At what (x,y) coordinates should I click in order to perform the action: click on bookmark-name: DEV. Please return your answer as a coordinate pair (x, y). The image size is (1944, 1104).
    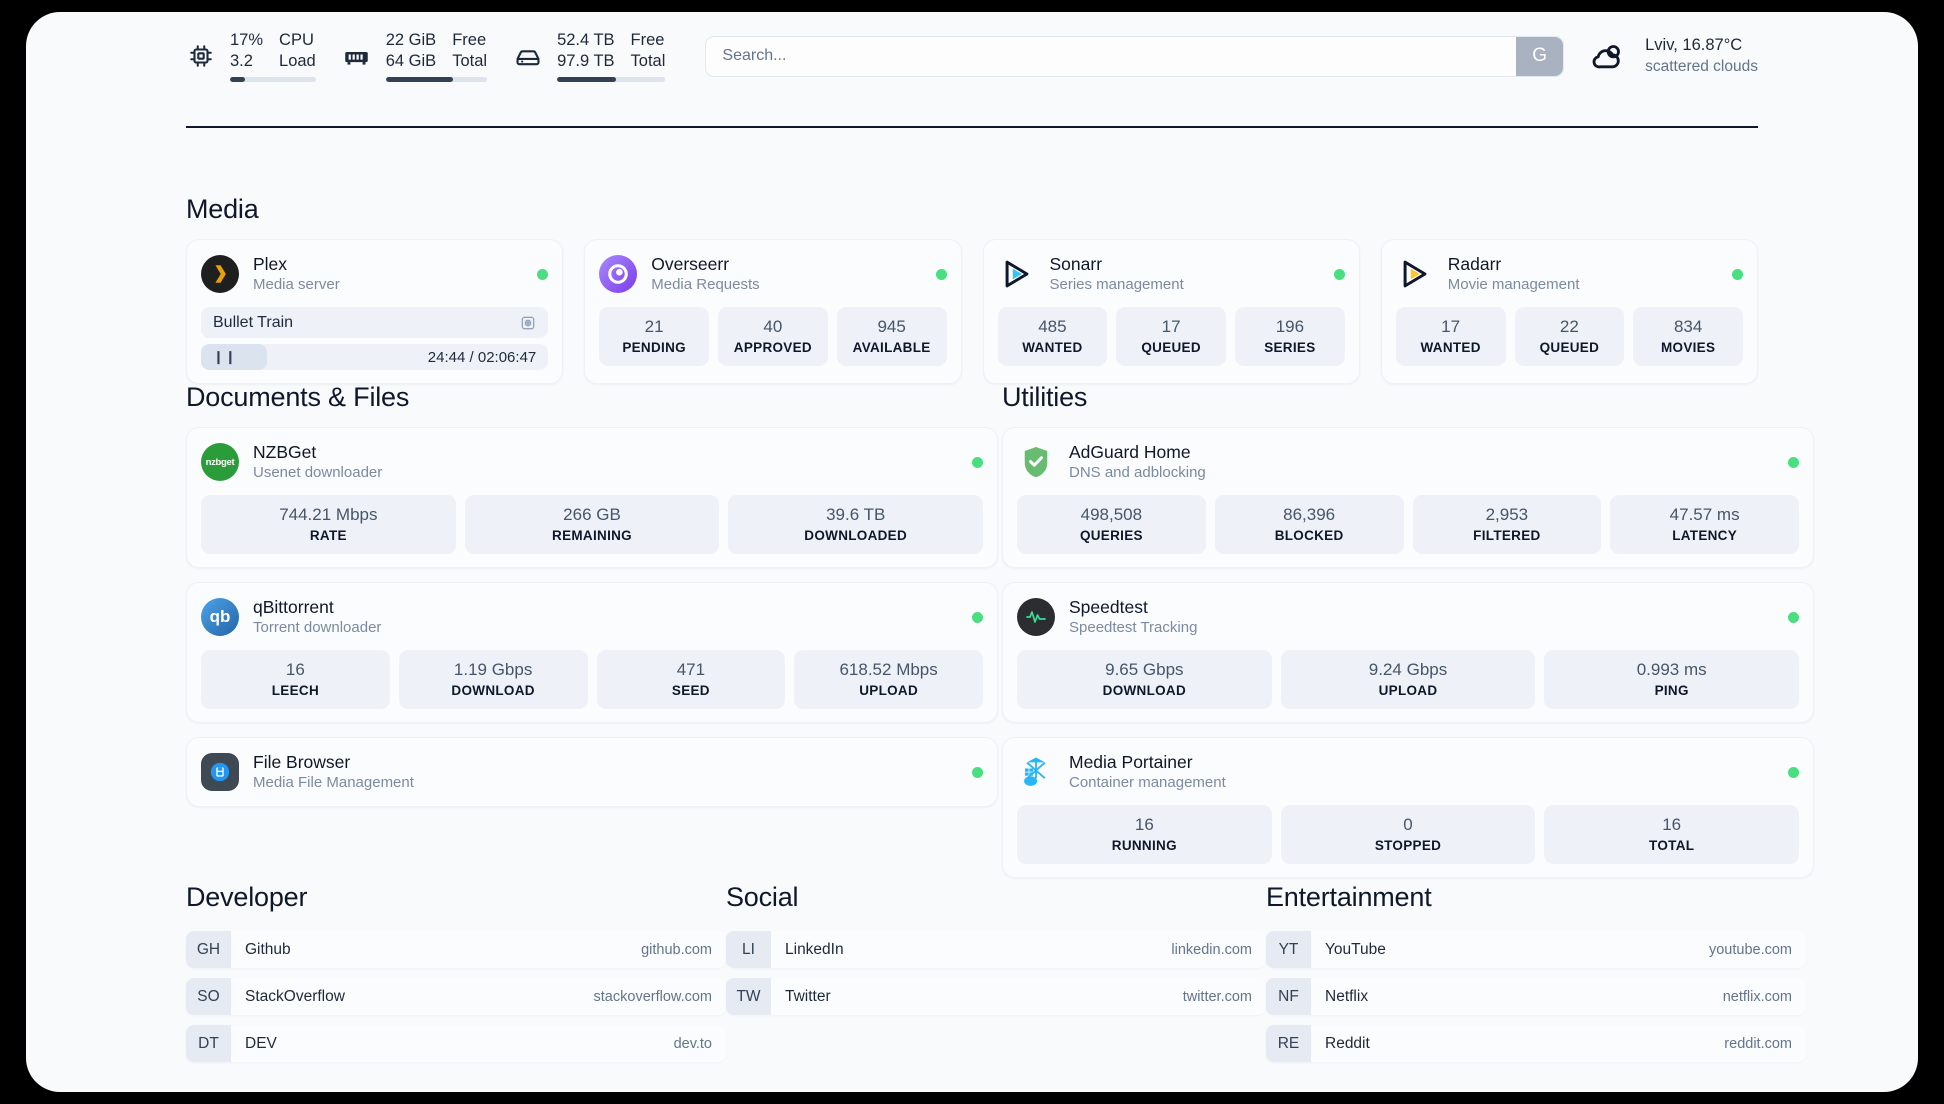
    Looking at the image, I should click on (261, 1043).